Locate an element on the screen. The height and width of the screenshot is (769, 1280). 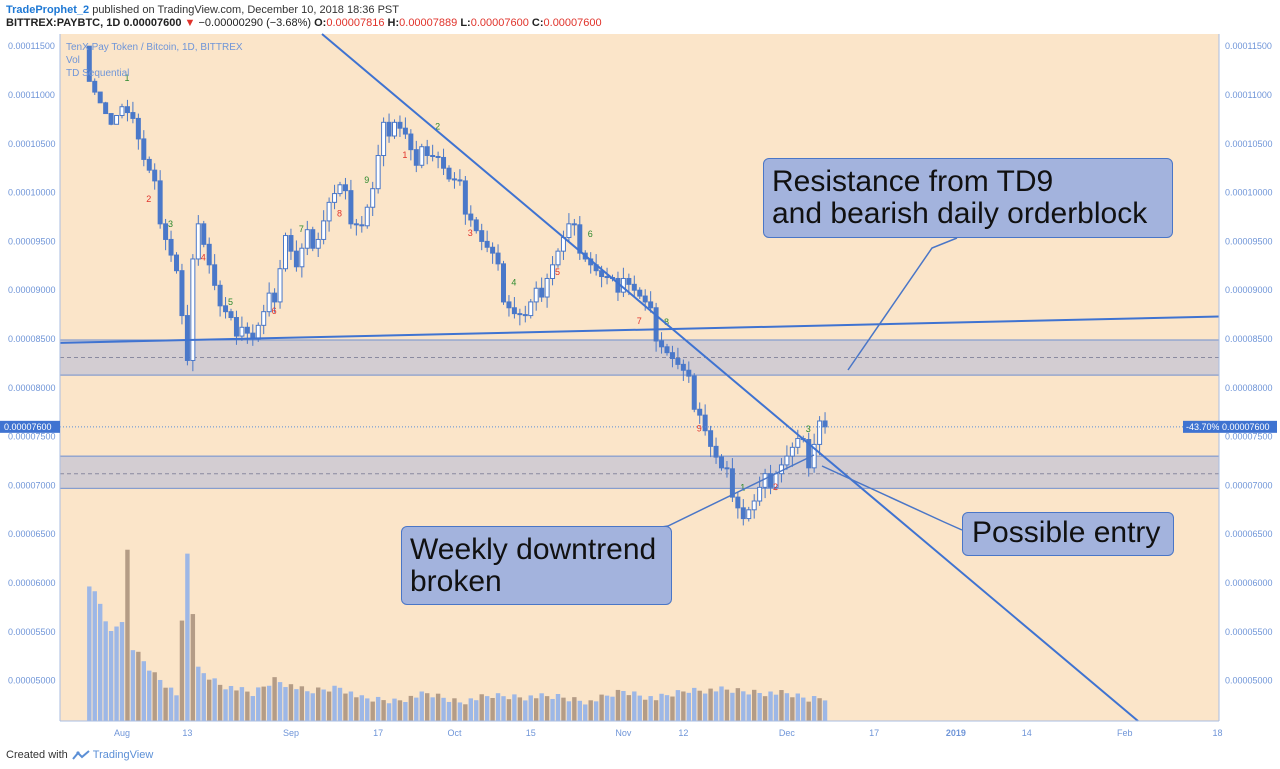
y-tick-label-left: 0.00010500 is located at coordinates (32, 144).